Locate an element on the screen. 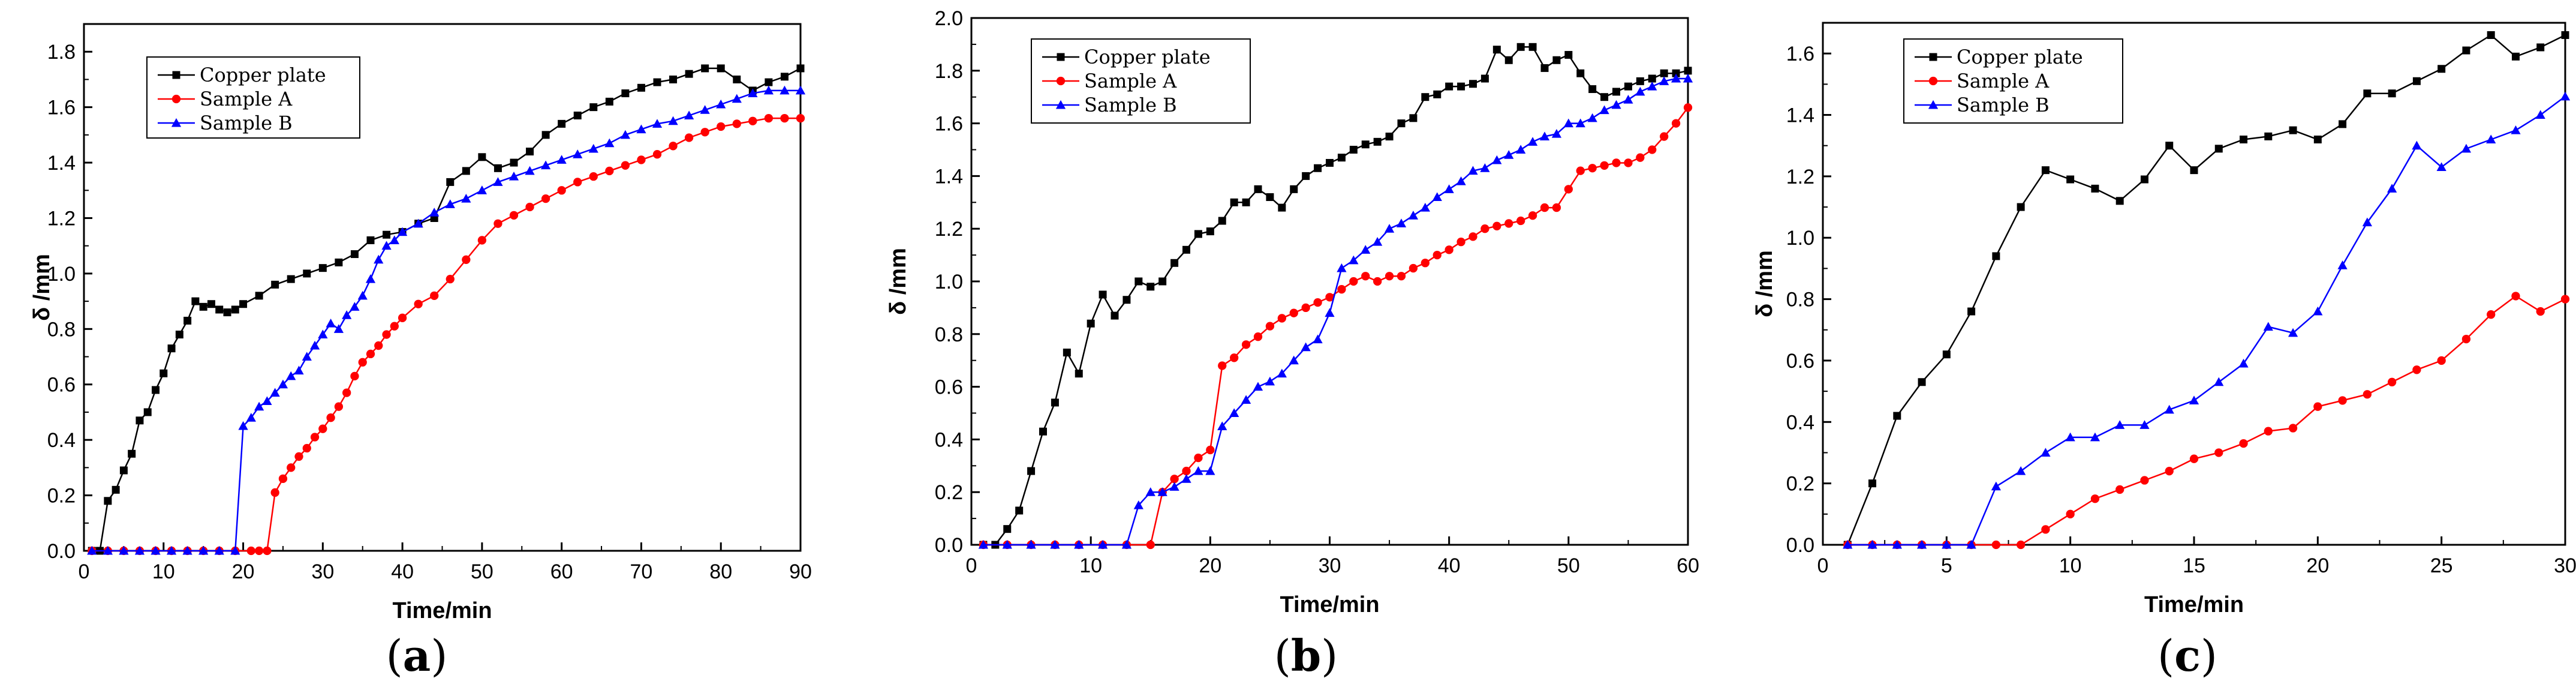 This screenshot has width=2576, height=693. y-tick-label: 1.0 is located at coordinates (1800, 238).